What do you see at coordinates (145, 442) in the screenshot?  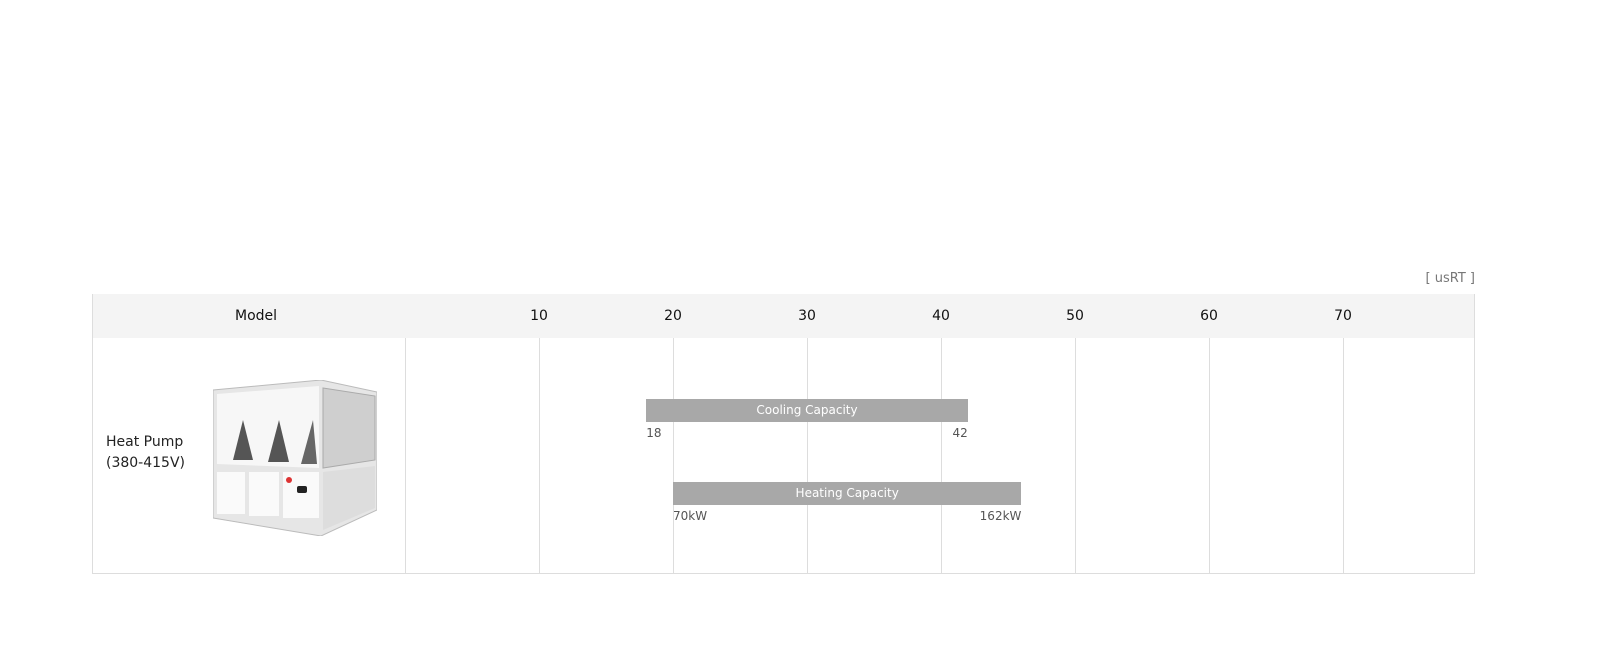 I see `model-type: Heat Pump` at bounding box center [145, 442].